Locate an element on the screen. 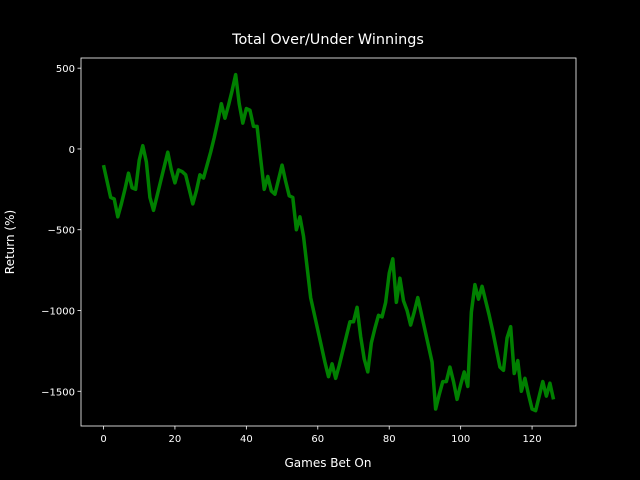 The image size is (640, 480). x-tick-label: 120 is located at coordinates (532, 439).